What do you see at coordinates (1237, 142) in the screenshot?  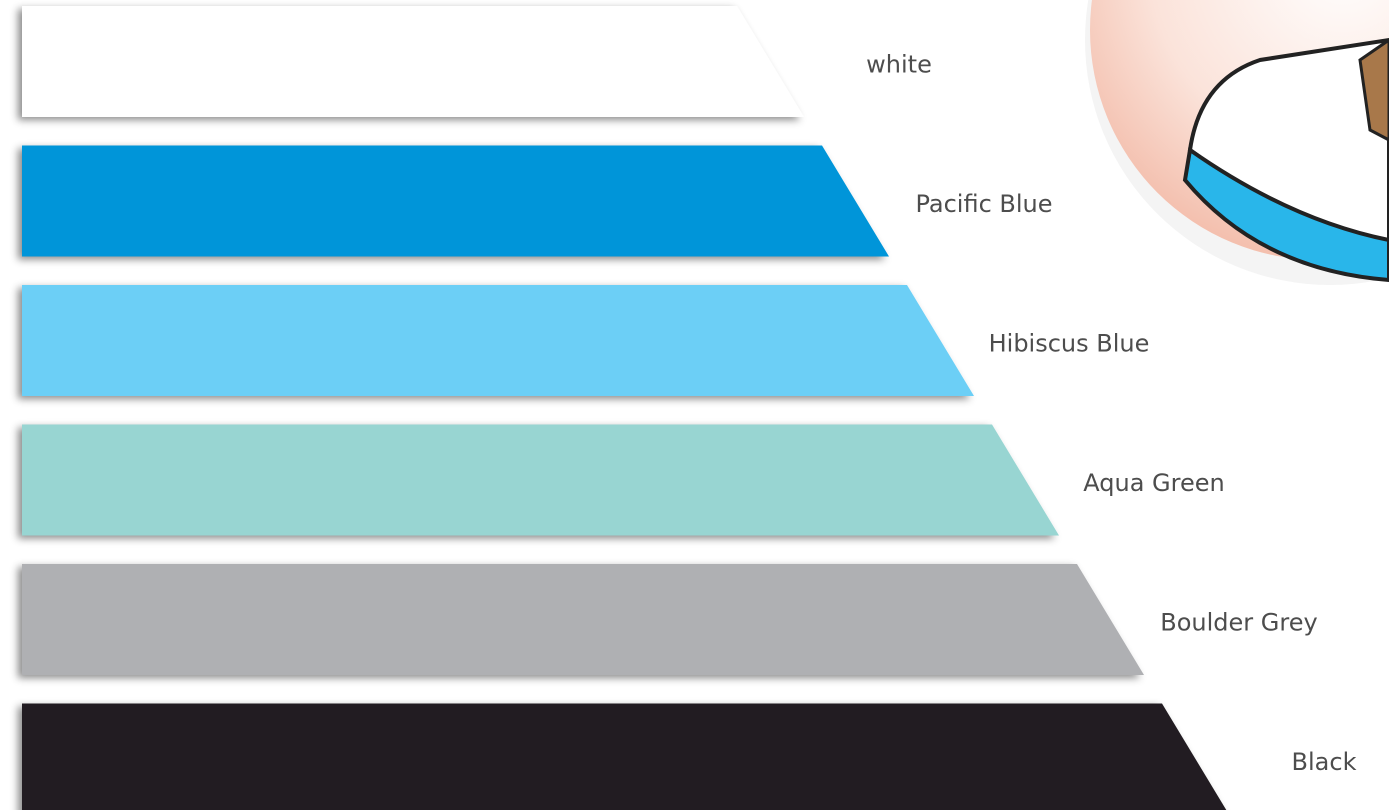 I see `illustration` at bounding box center [1237, 142].